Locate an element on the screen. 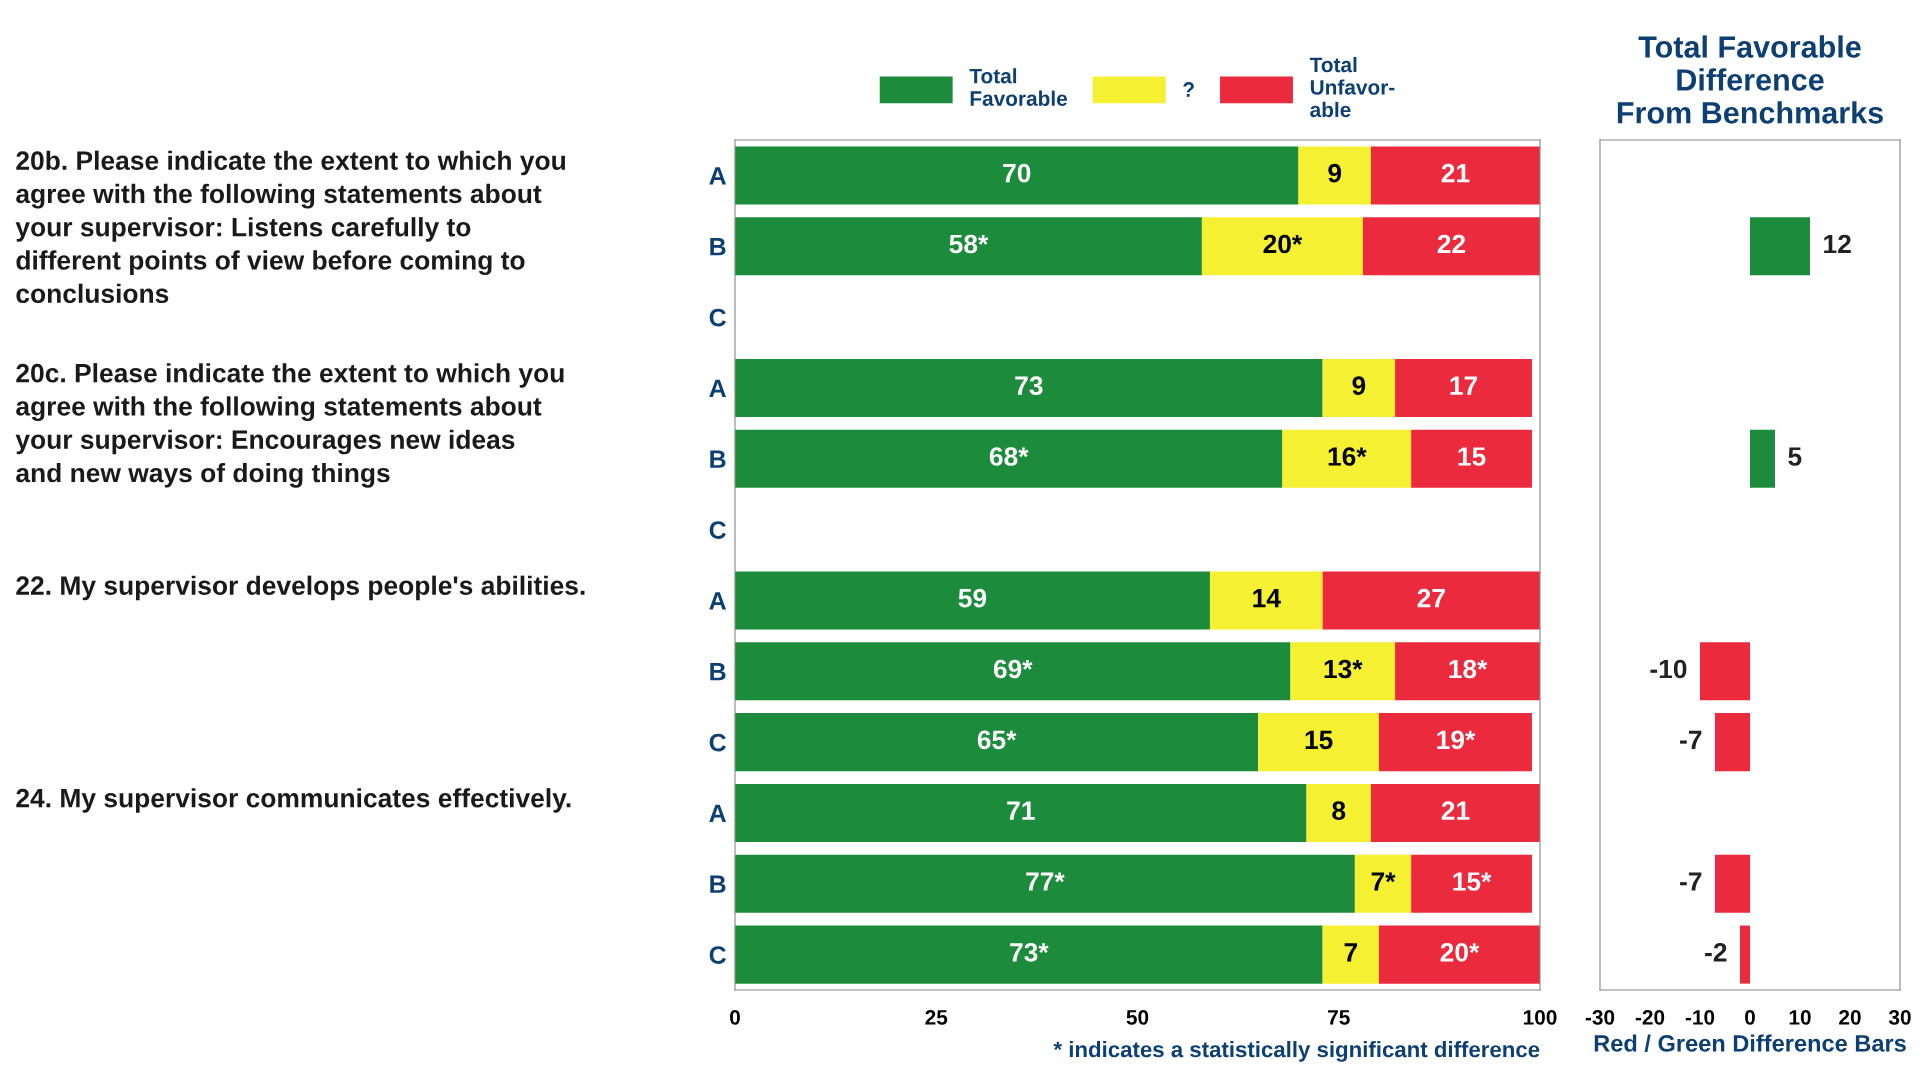  x-tick-label: 30 is located at coordinates (1899, 1017).